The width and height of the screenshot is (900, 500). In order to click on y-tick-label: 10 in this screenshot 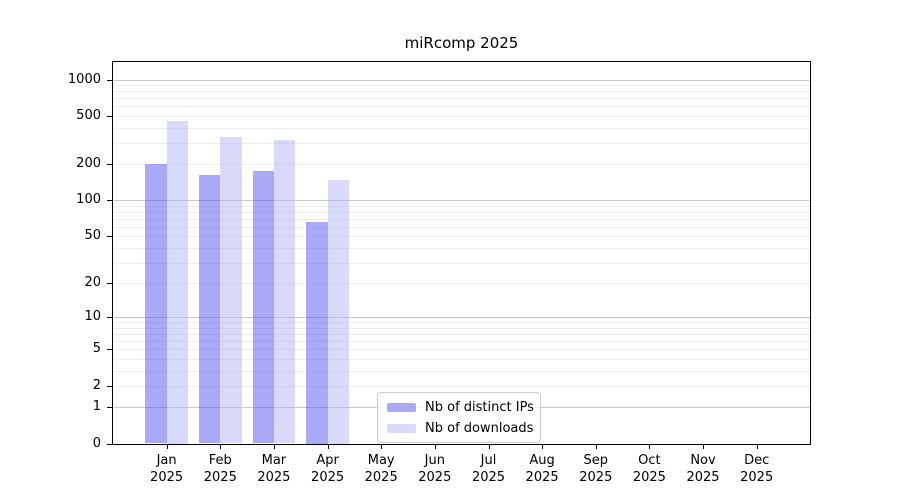, I will do `click(92, 317)`.